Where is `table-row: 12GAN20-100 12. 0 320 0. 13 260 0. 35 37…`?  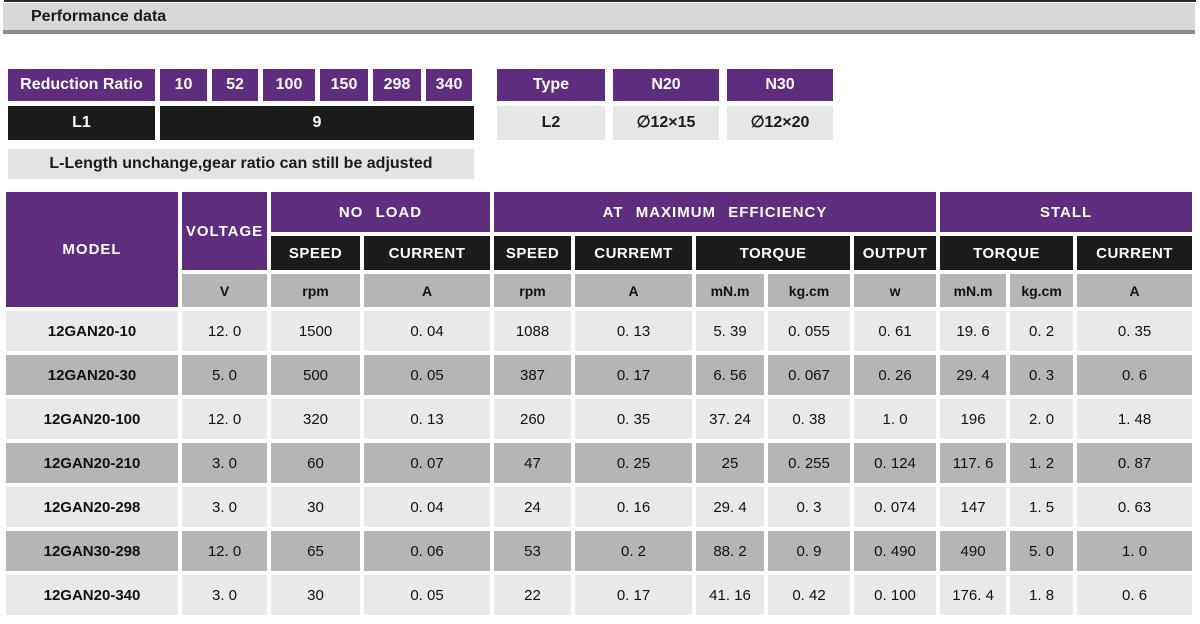 table-row: 12GAN20-100 12. 0 320 0. 13 260 0. 35 37… is located at coordinates (599, 419).